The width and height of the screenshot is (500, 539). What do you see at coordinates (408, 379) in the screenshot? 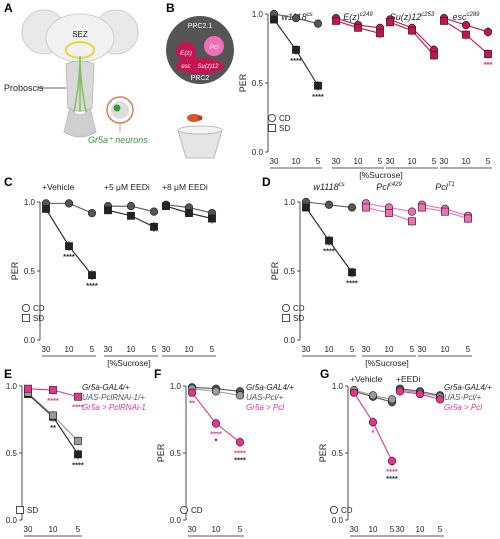
I see `panel-g-group-title: +EEDi` at bounding box center [408, 379].